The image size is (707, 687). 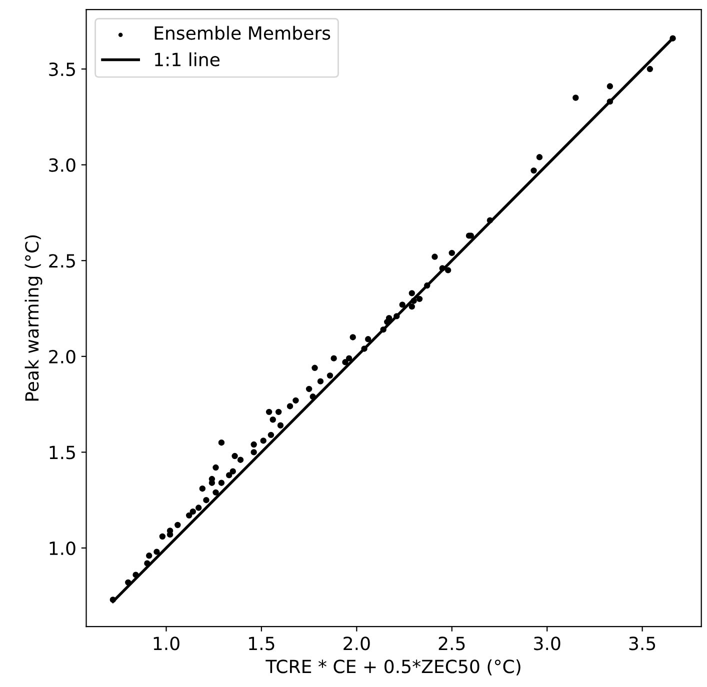 What do you see at coordinates (62, 453) in the screenshot?
I see `y-tick-label: 1.5` at bounding box center [62, 453].